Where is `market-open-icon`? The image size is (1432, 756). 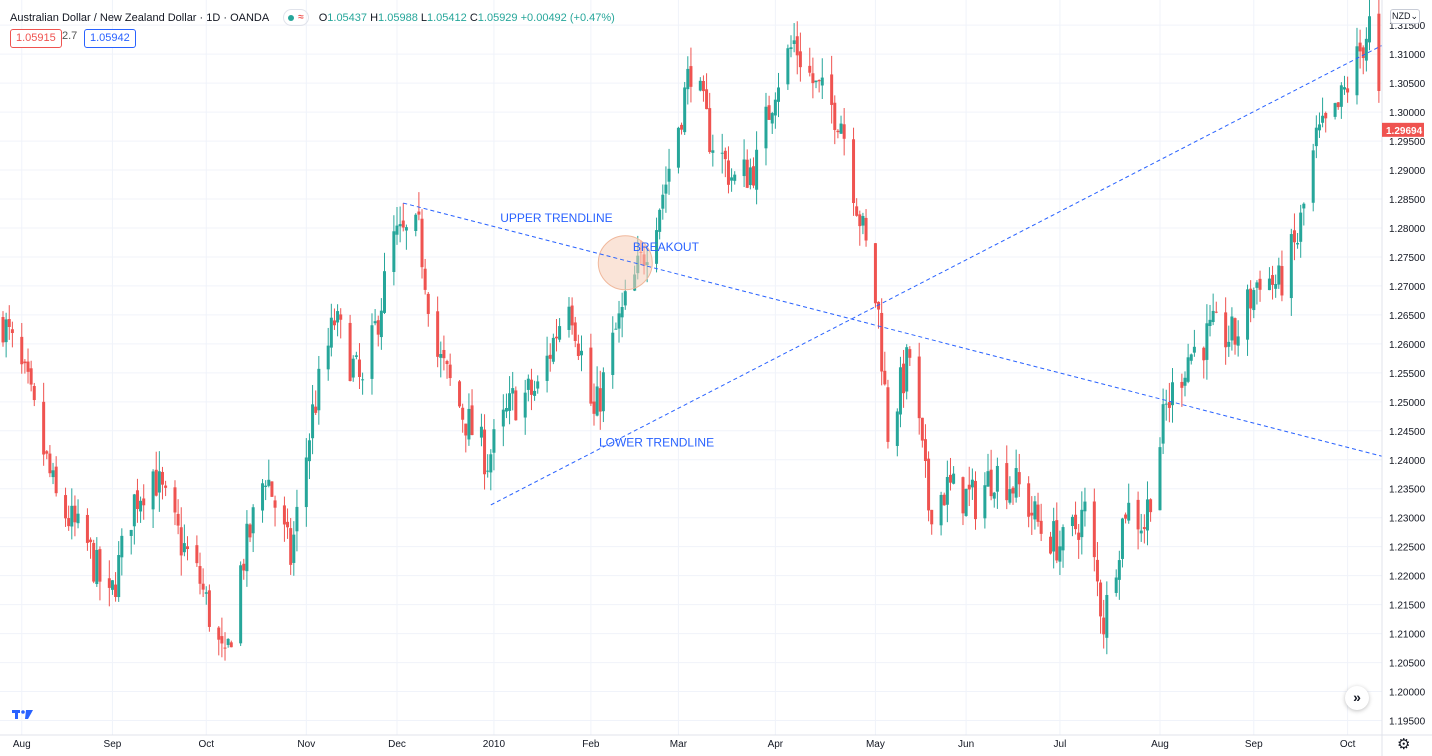
market-open-icon is located at coordinates (291, 17).